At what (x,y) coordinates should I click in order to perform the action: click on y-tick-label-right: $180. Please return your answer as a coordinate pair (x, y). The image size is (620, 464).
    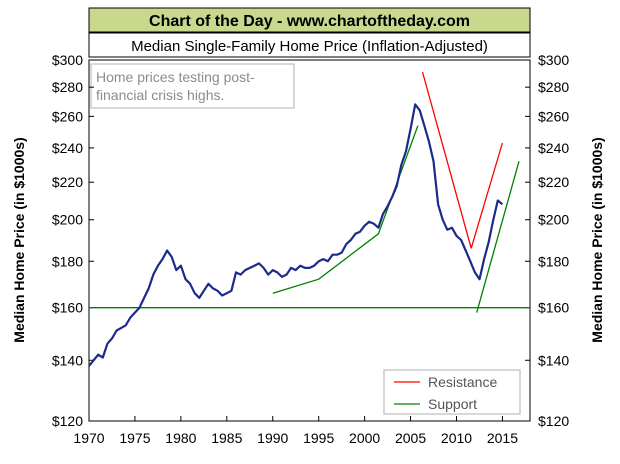
    Looking at the image, I should click on (553, 261).